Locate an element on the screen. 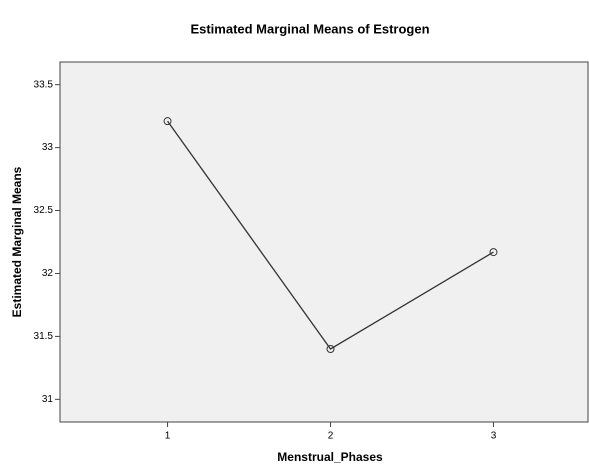 The width and height of the screenshot is (589, 466). x-tick-label: 2 is located at coordinates (331, 436).